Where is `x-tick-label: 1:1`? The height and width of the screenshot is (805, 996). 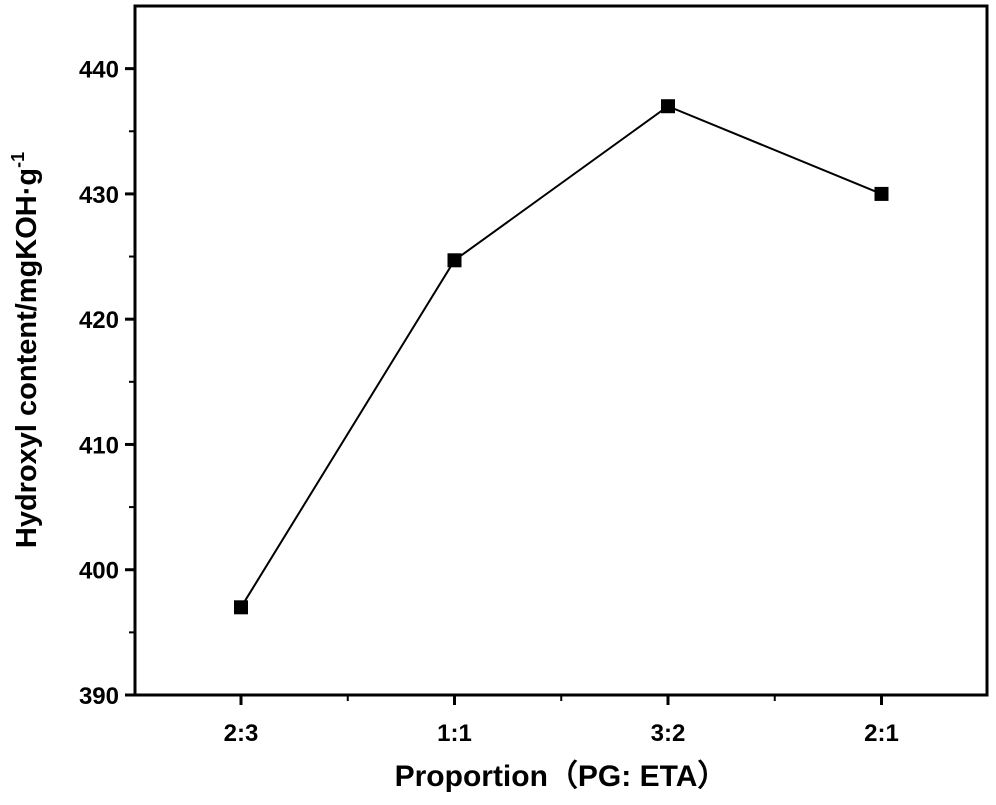 x-tick-label: 1:1 is located at coordinates (454, 733).